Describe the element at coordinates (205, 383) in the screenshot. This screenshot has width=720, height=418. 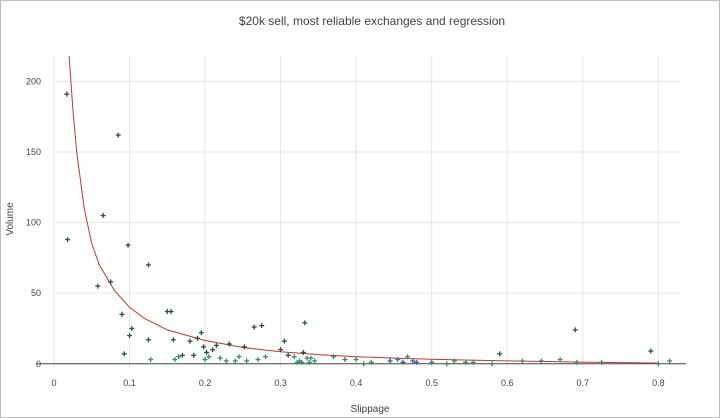
I see `x-tick-label: 0.2` at that location.